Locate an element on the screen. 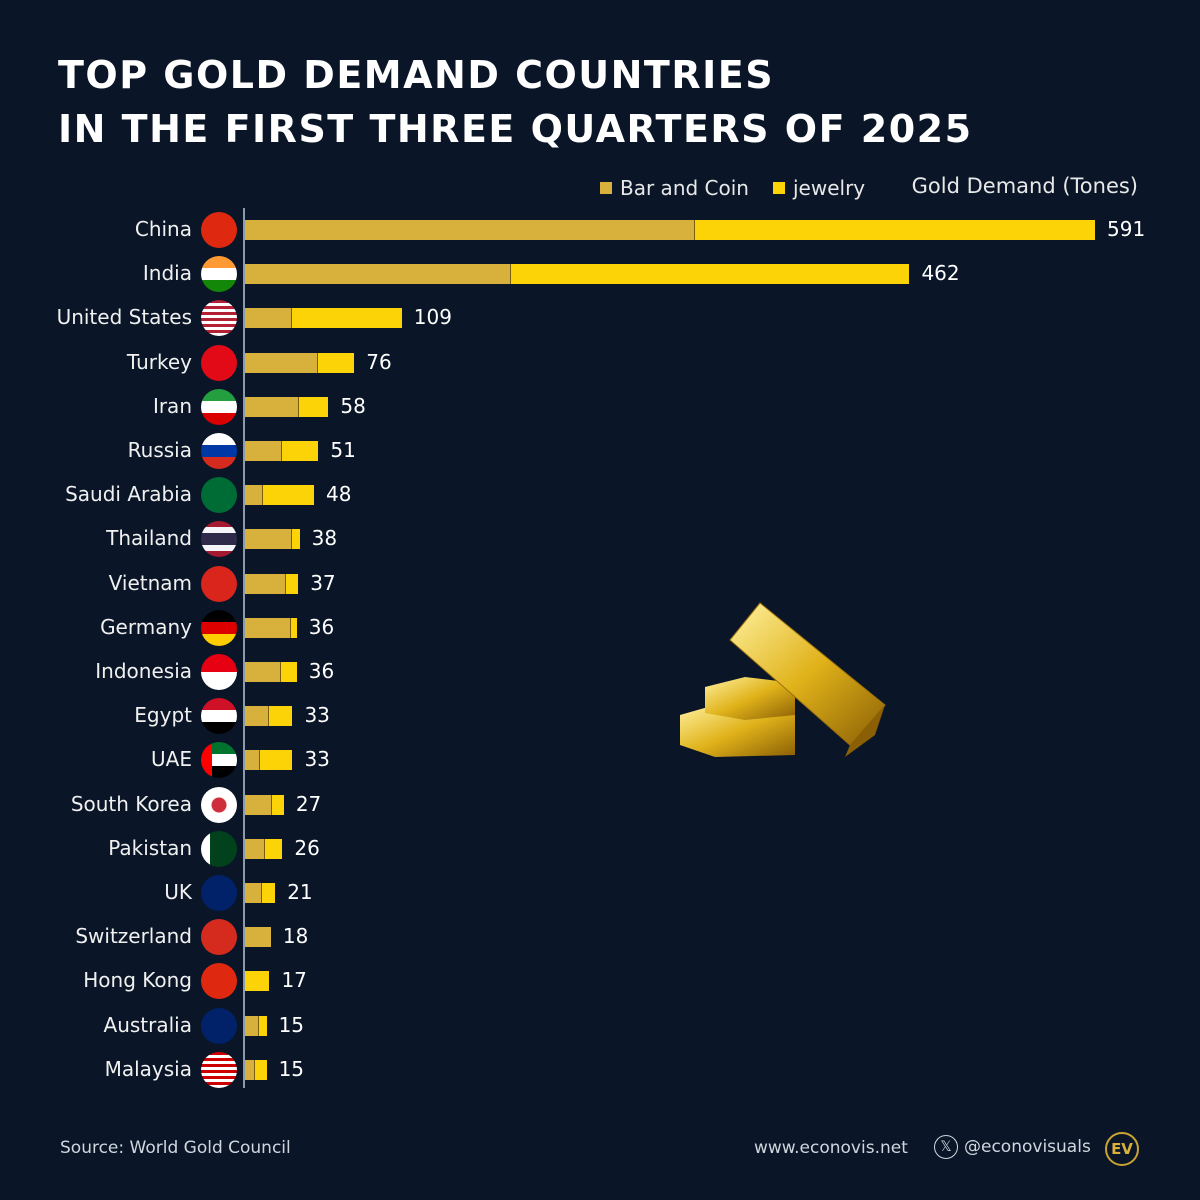  thailand-flag-icon is located at coordinates (219, 539).